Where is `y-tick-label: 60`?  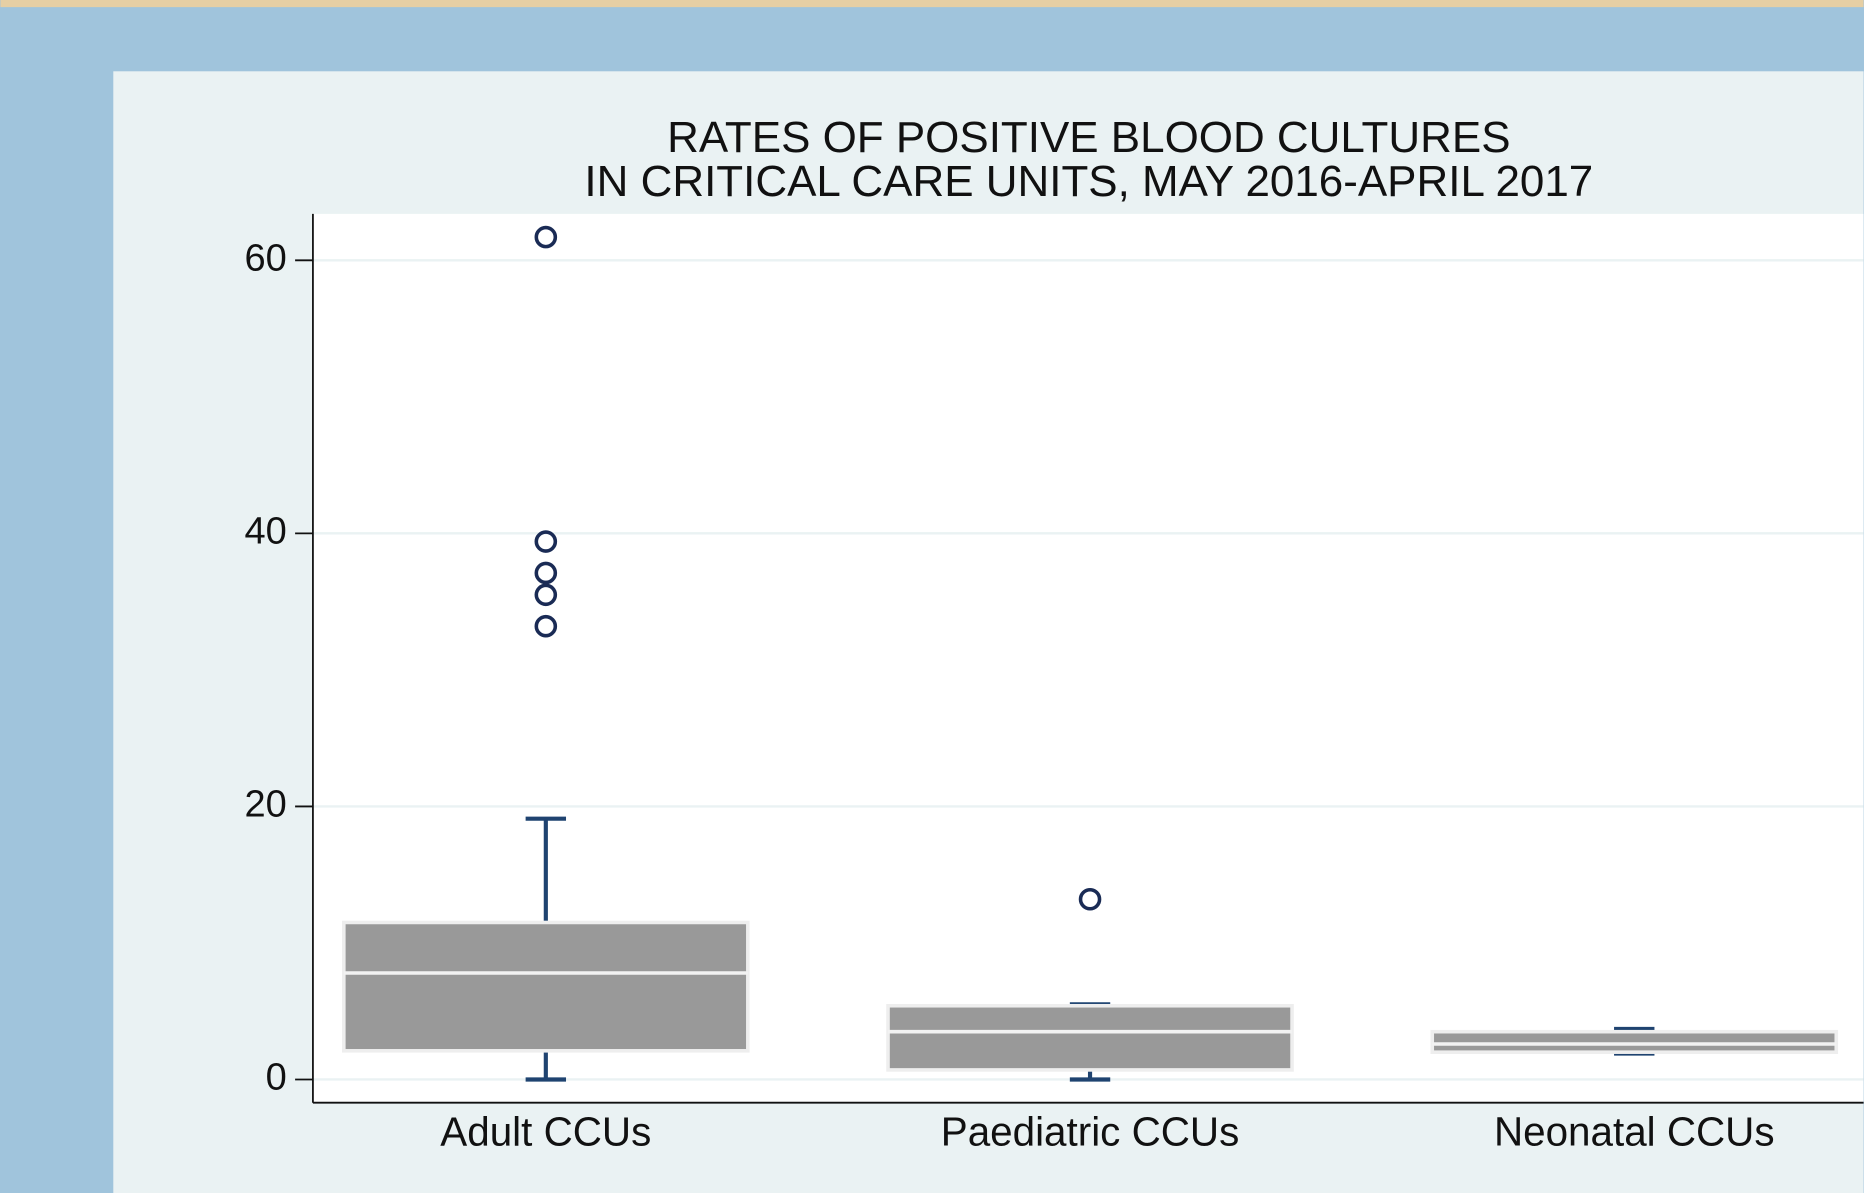
y-tick-label: 60 is located at coordinates (265, 258).